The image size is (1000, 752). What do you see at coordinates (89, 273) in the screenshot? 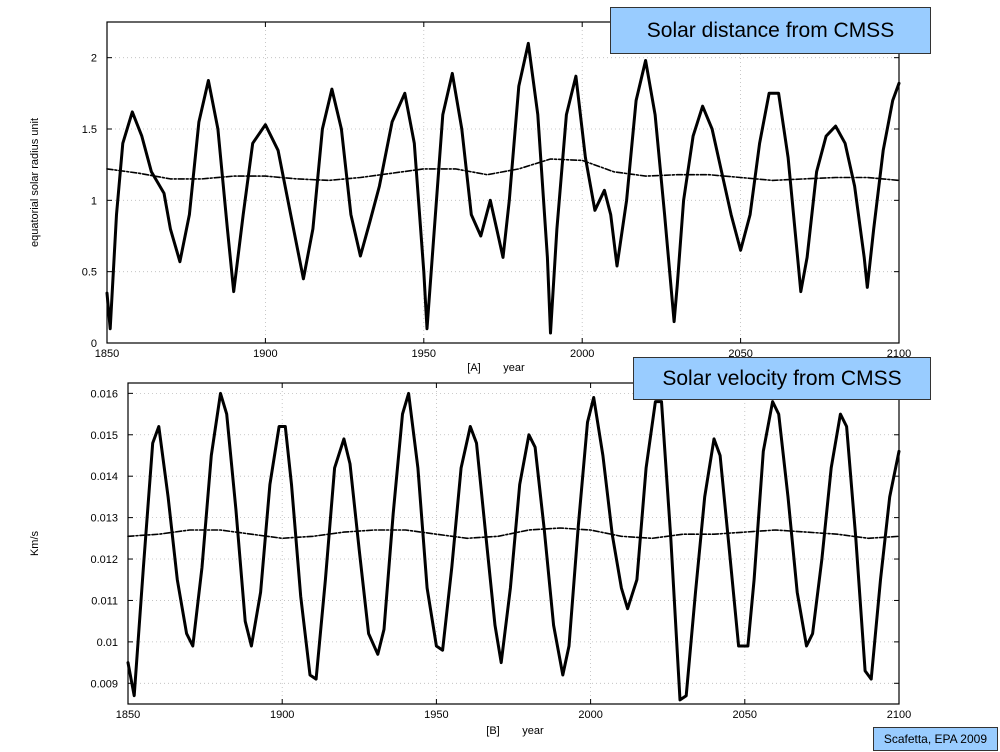
I see `chart-a-y-tick-label: 0.5` at bounding box center [89, 273].